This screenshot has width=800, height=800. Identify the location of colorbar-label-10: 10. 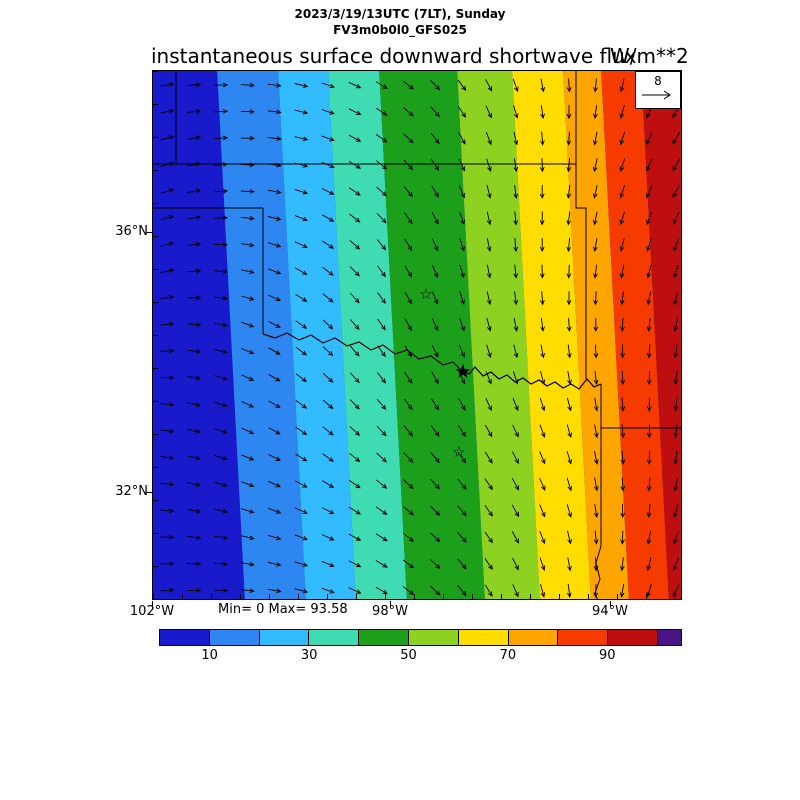
(209, 655).